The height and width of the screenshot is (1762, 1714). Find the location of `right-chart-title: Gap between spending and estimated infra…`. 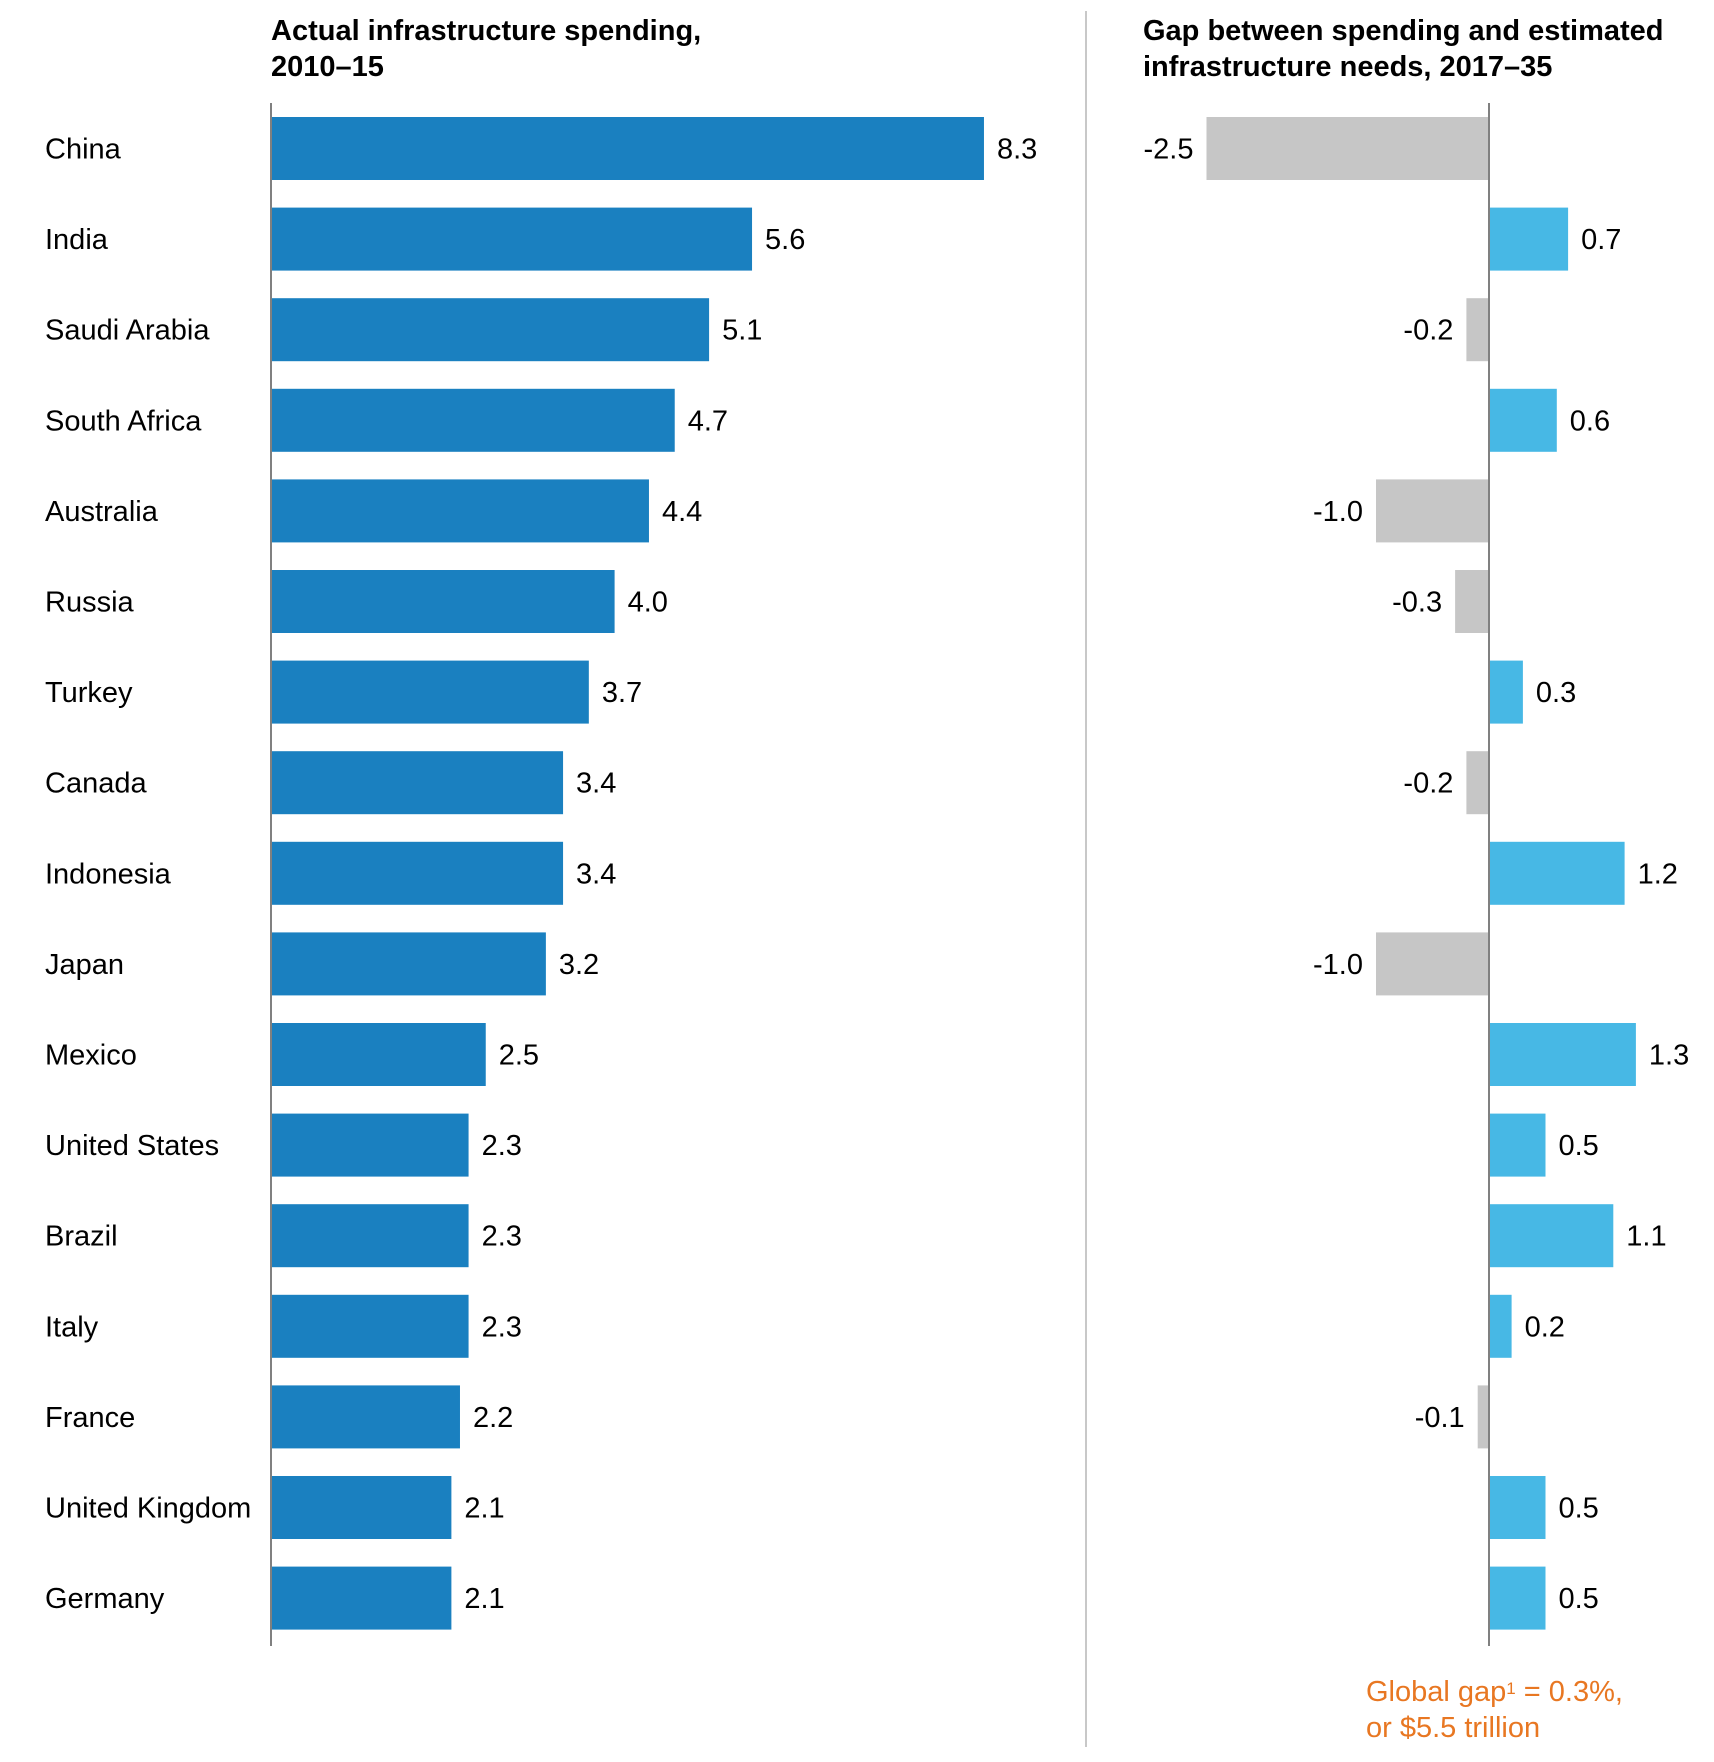

right-chart-title: Gap between spending and estimated infra… is located at coordinates (1403, 49).